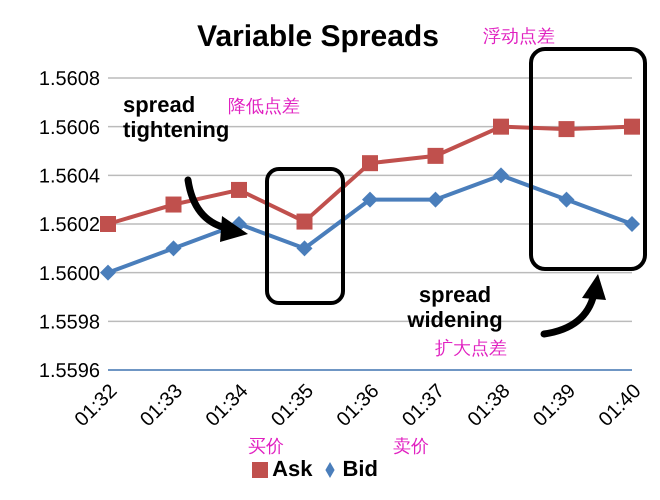 The image size is (660, 500). Describe the element at coordinates (360, 468) in the screenshot. I see `legend-label: Bid` at that location.